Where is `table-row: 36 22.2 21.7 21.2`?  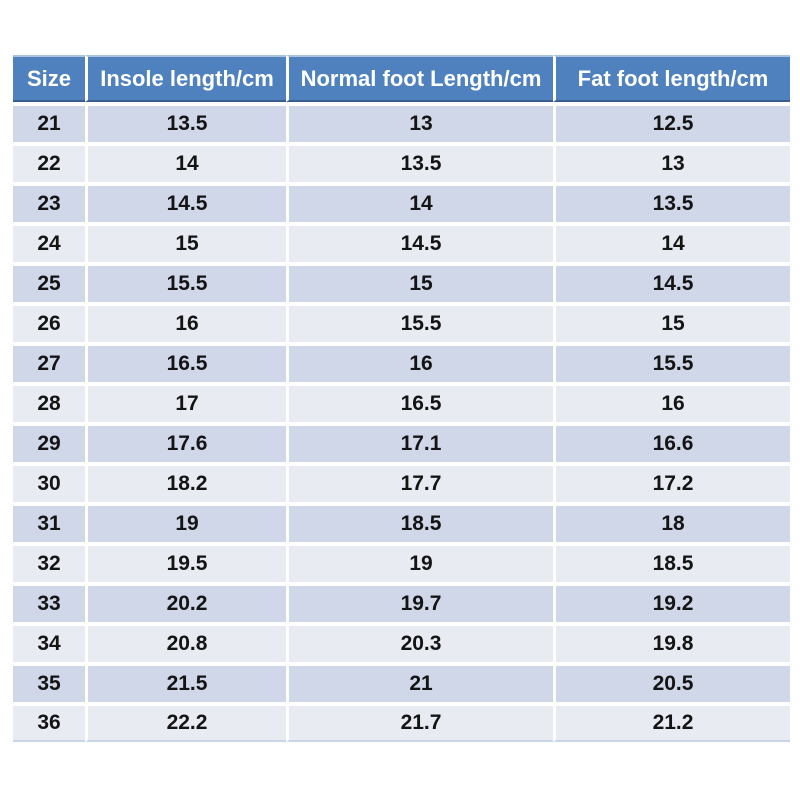 table-row: 36 22.2 21.7 21.2 is located at coordinates (401, 722).